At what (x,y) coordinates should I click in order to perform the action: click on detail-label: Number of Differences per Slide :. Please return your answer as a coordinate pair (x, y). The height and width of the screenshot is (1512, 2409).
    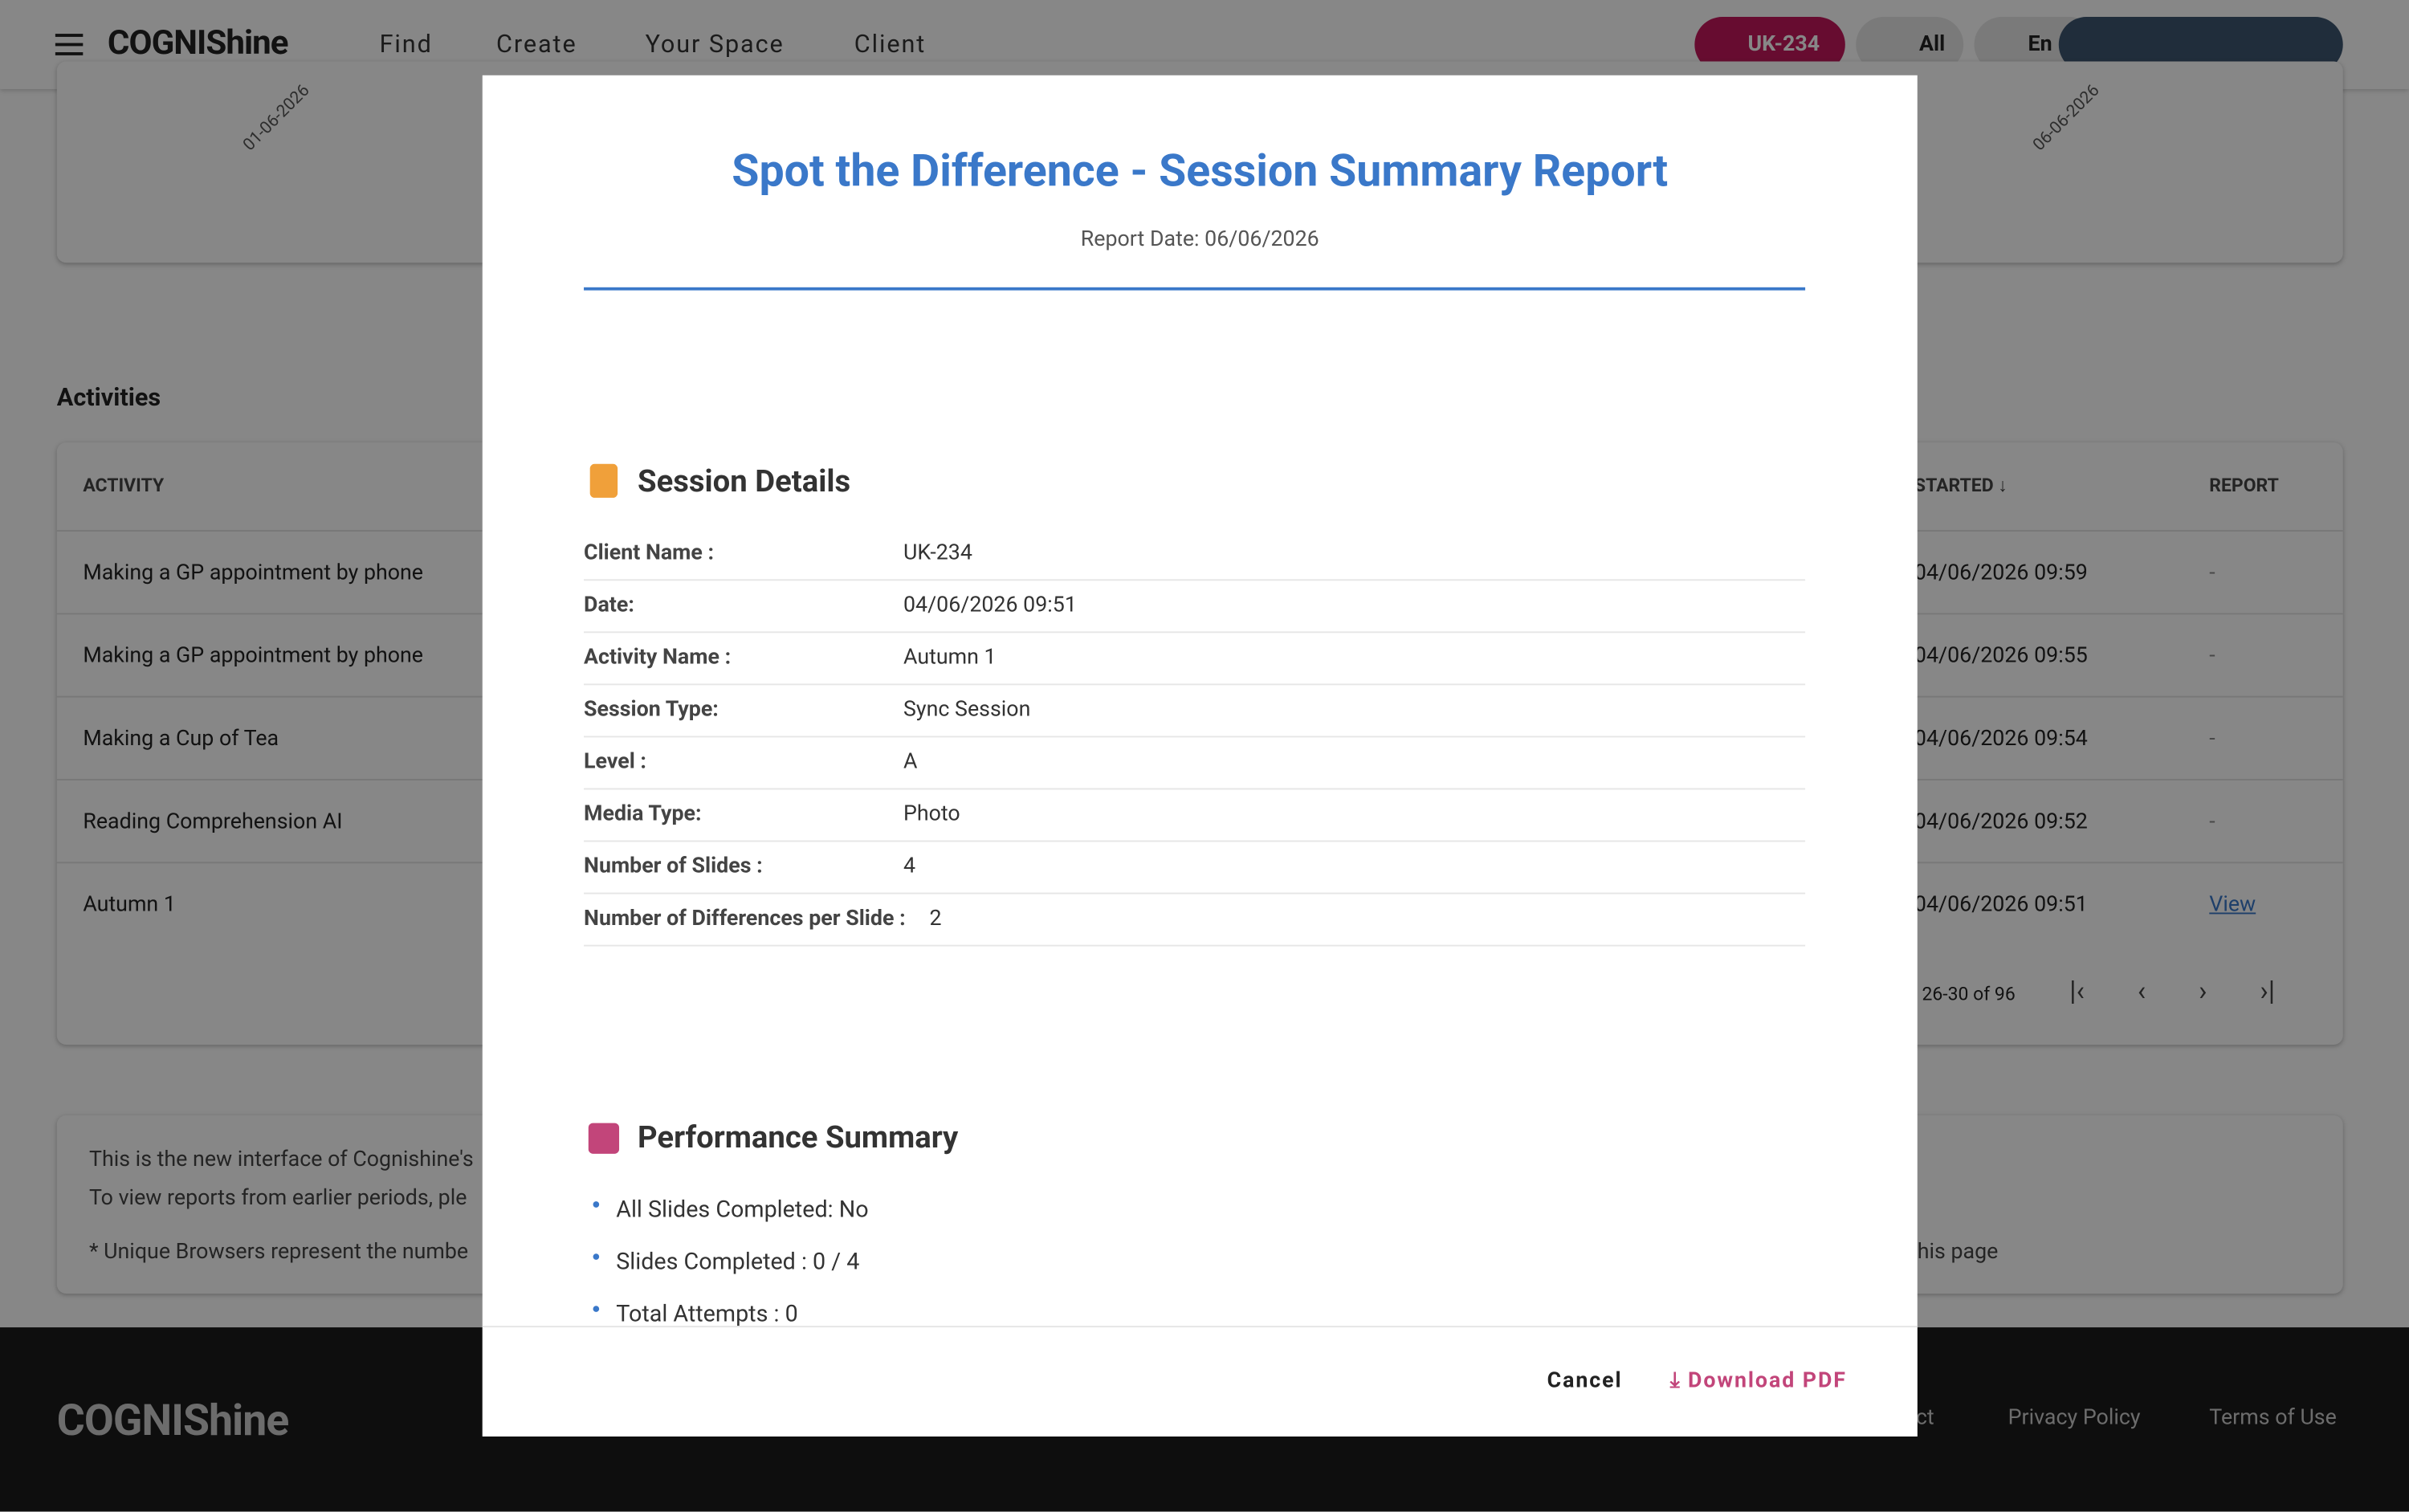
    Looking at the image, I should click on (745, 919).